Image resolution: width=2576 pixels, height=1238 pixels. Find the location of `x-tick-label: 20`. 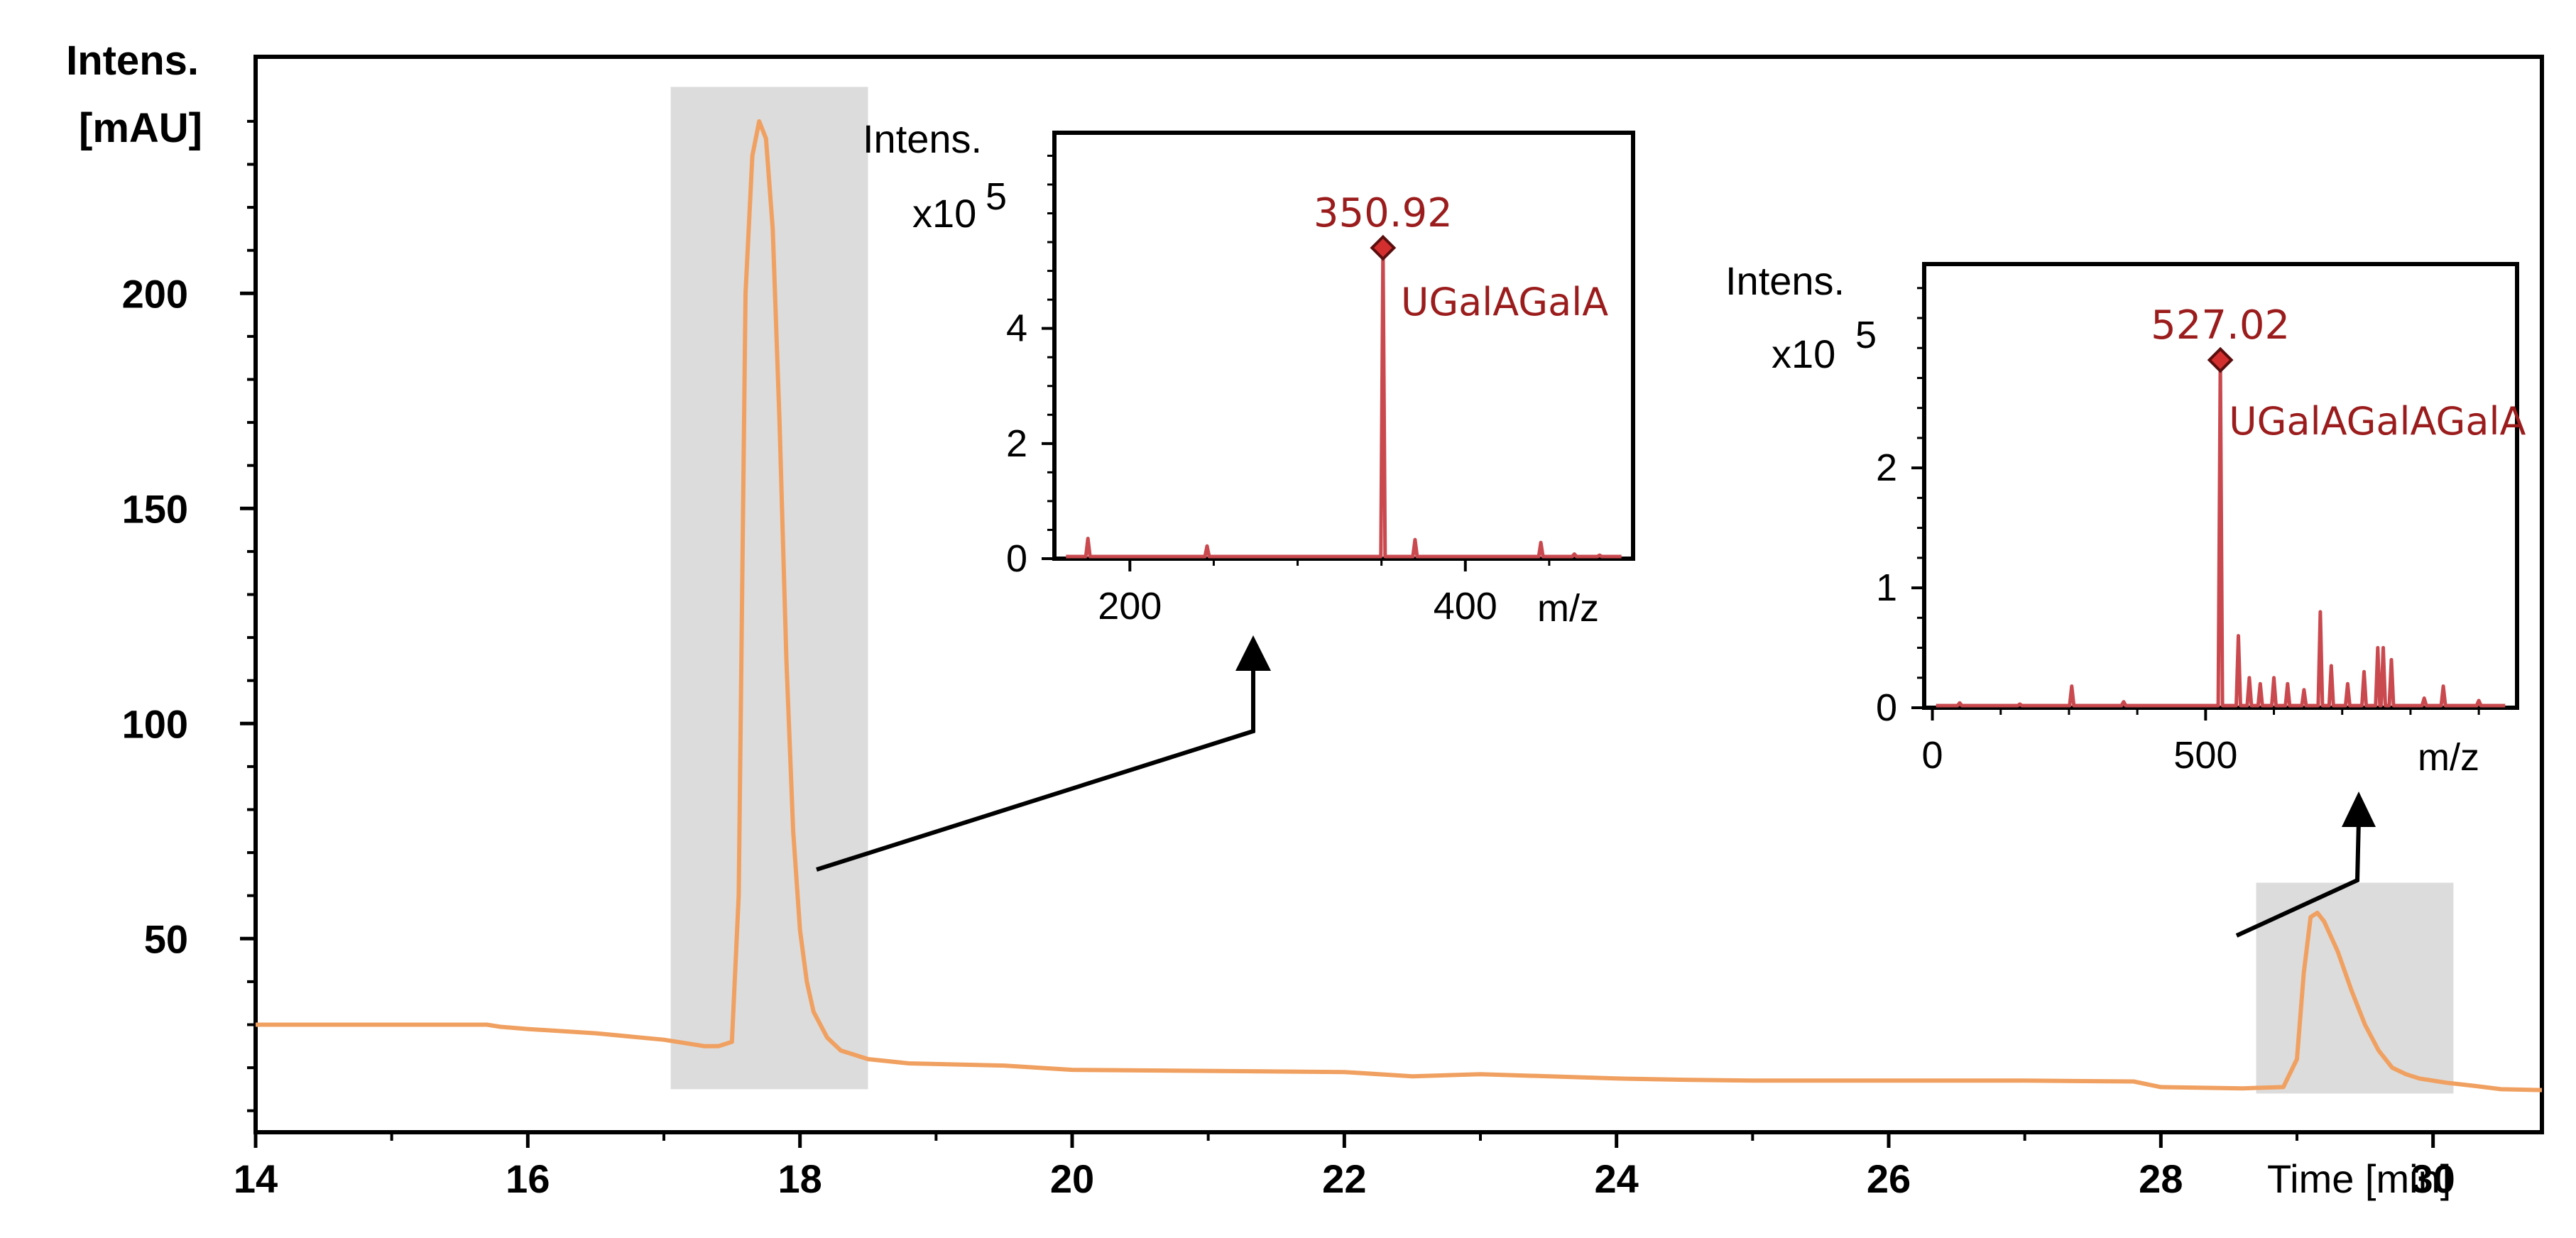

x-tick-label: 20 is located at coordinates (1072, 1178).